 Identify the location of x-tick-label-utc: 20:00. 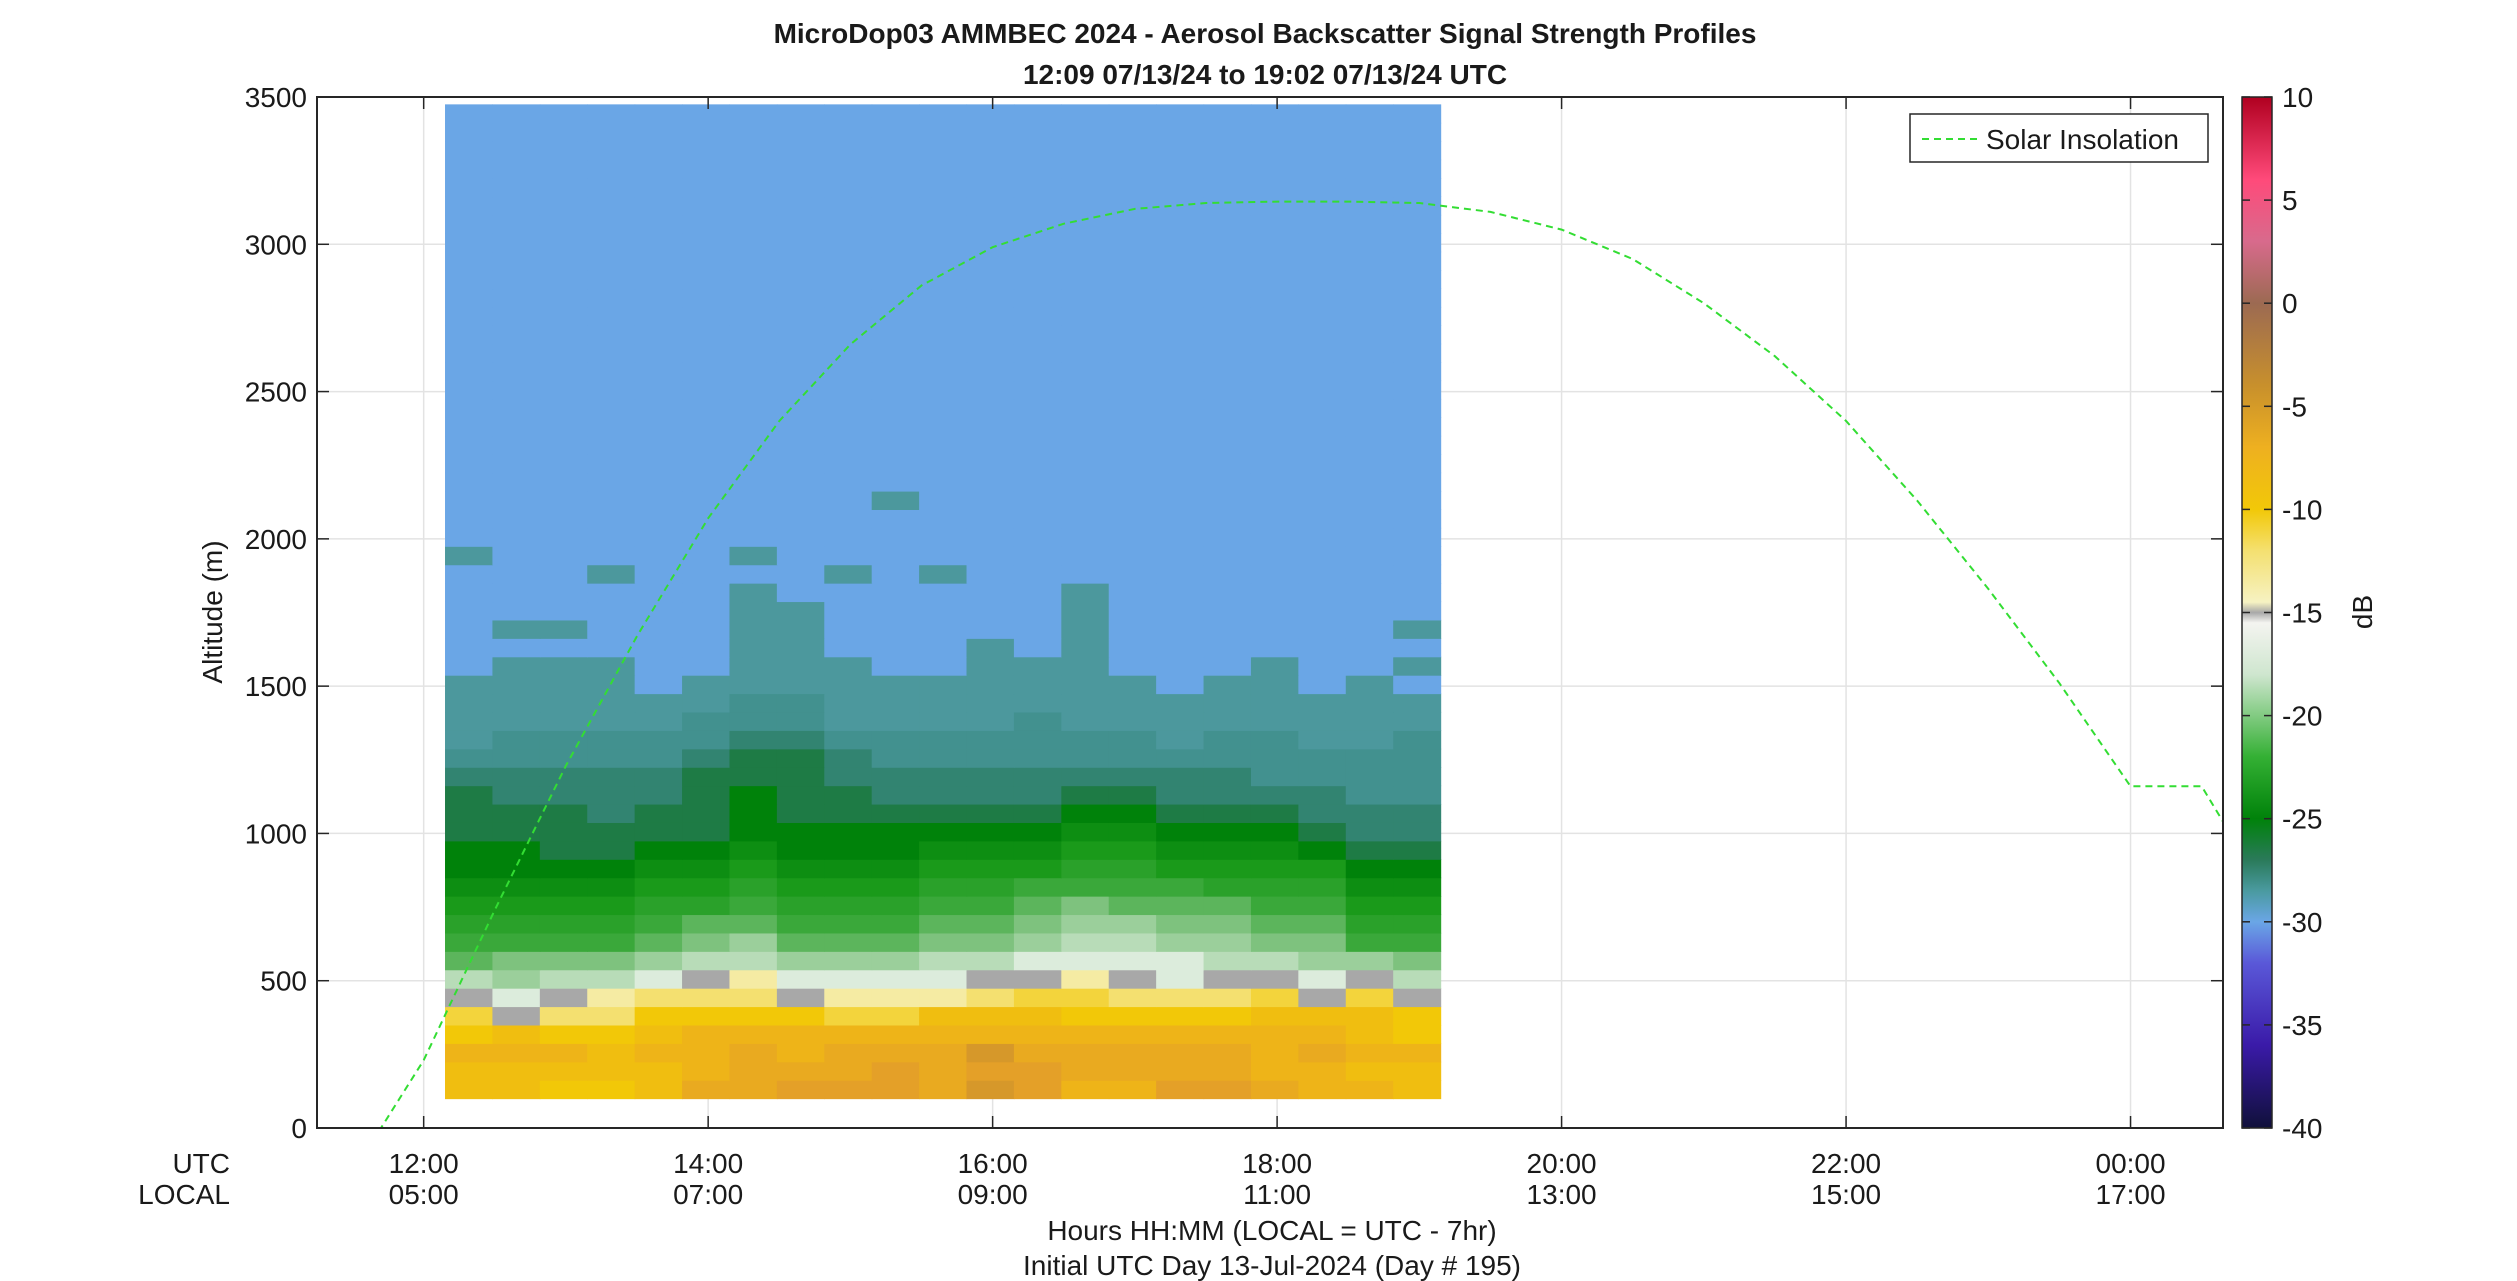
(1562, 1163).